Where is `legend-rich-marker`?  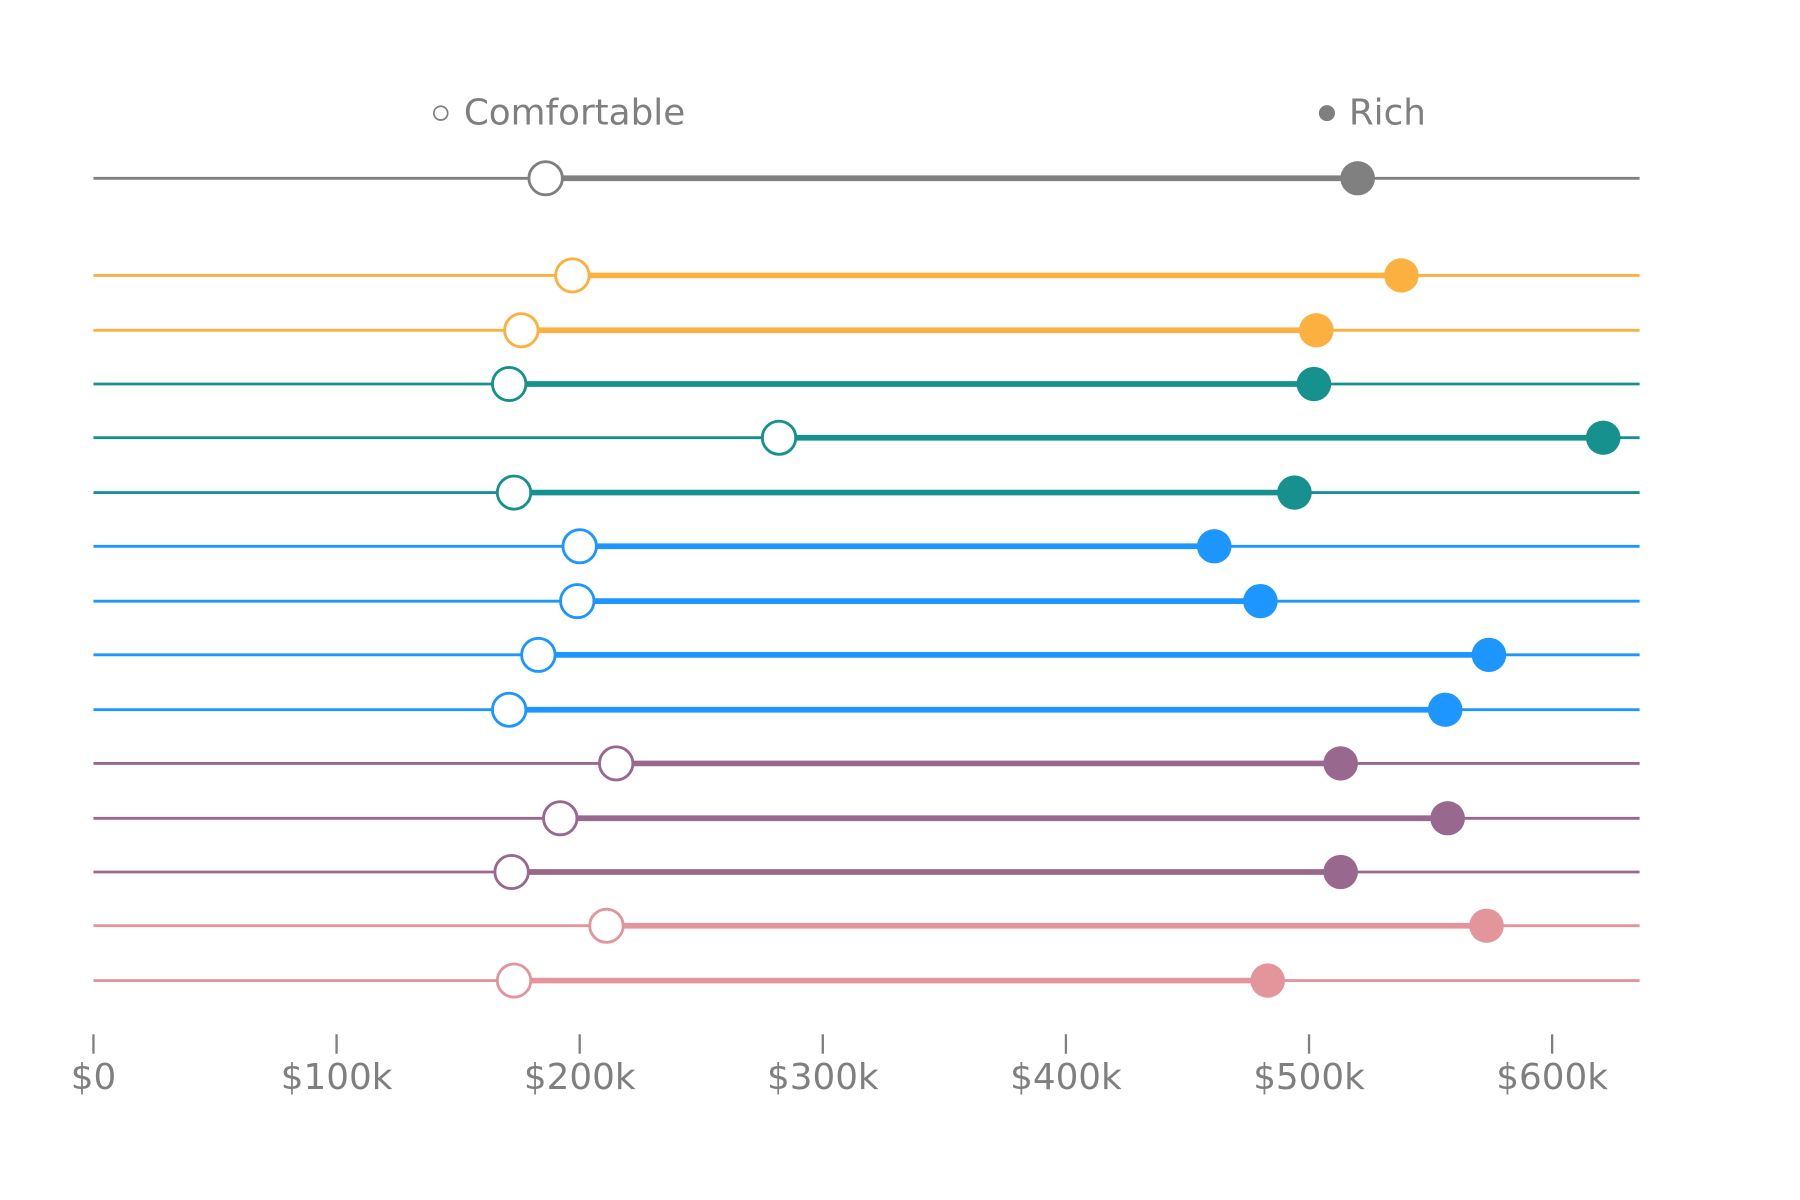
legend-rich-marker is located at coordinates (1326, 113).